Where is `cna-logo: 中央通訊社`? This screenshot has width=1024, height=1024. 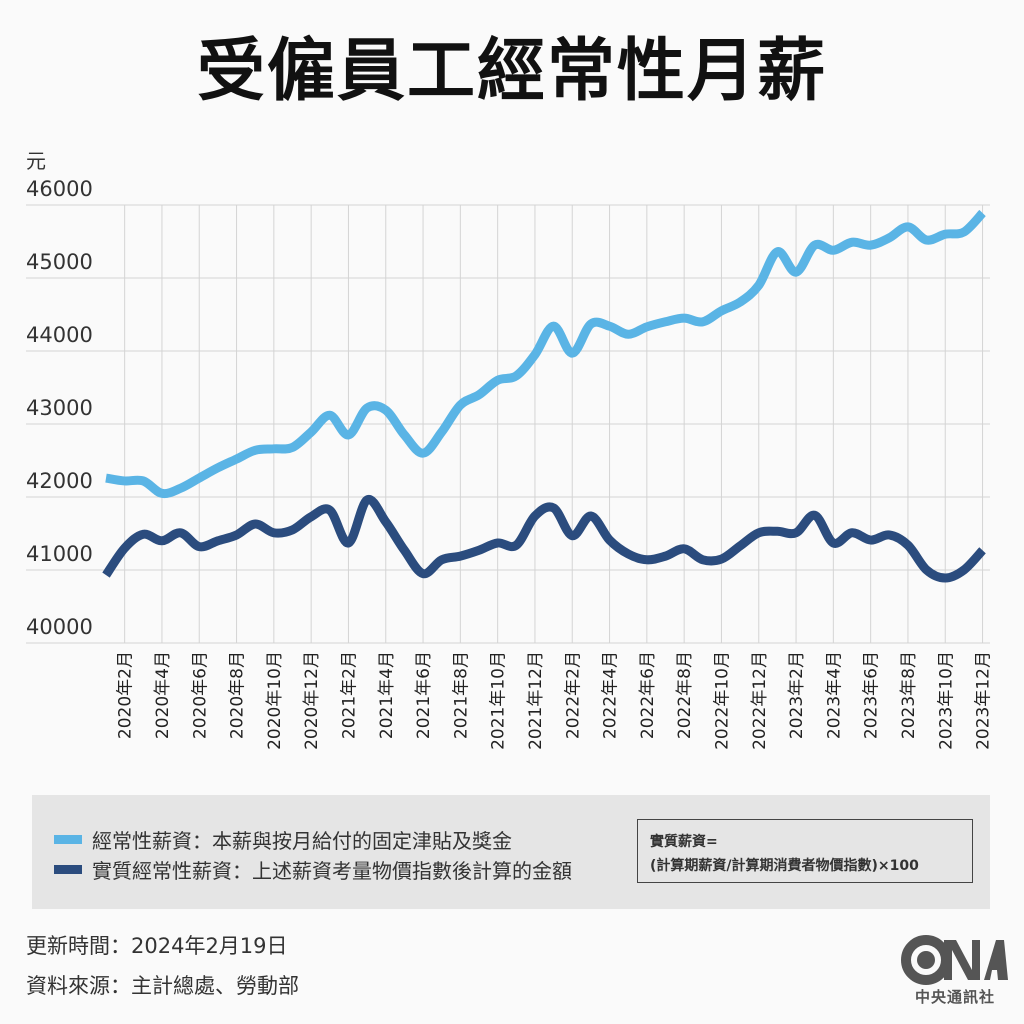
cna-logo: 中央通訊社 is located at coordinates (955, 974).